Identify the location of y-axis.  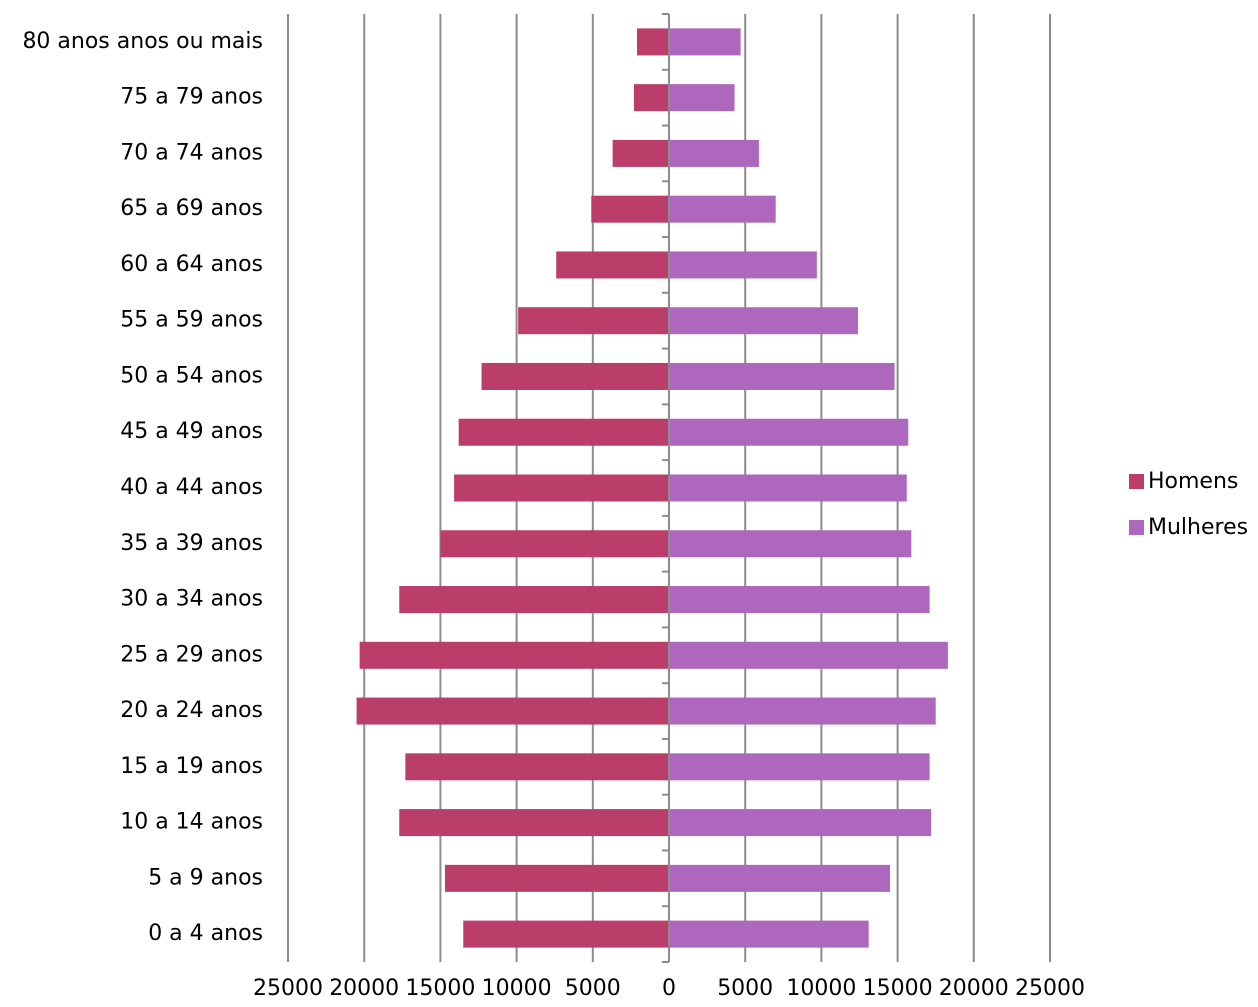
(666, 488).